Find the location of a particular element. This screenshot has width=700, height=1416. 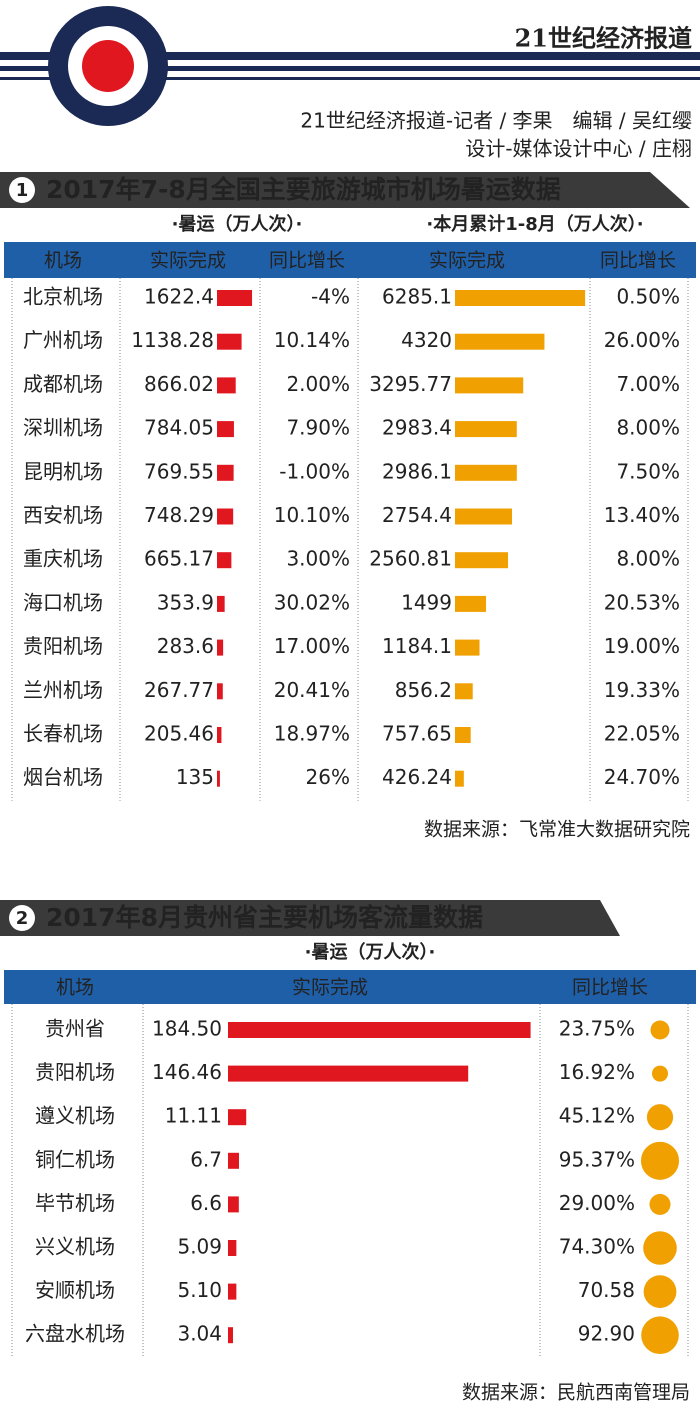

growth-label: 74.30% is located at coordinates (597, 1247).